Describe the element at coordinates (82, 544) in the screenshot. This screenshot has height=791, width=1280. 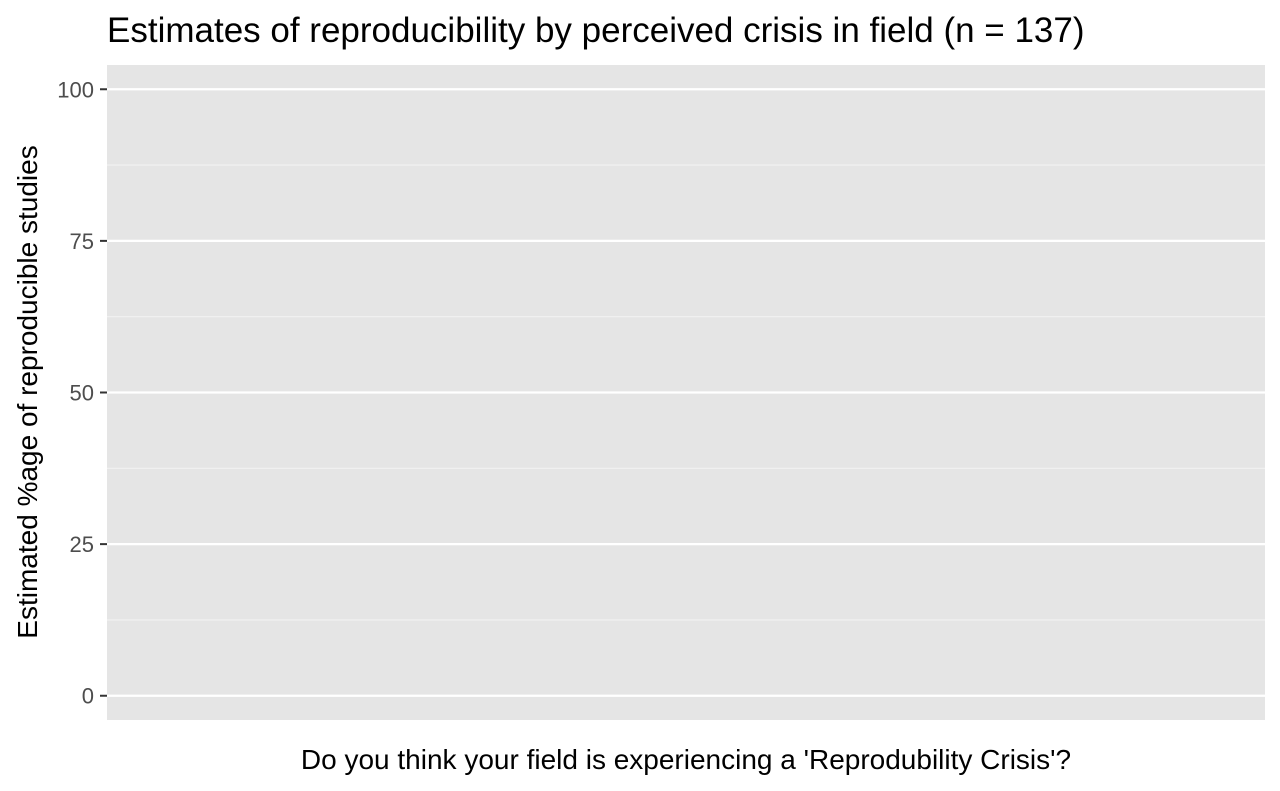
I see `y-tick-label: 25` at that location.